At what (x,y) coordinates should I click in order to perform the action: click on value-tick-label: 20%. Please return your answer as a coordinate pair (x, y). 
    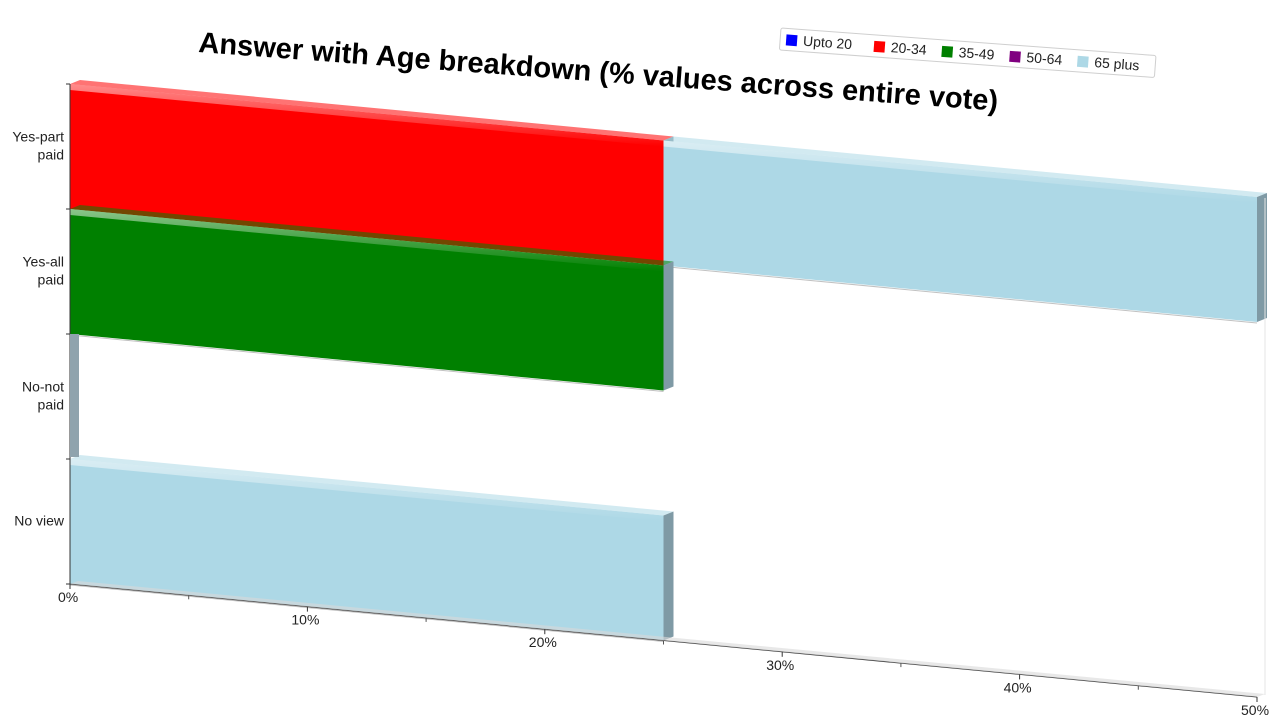
    Looking at the image, I should click on (543, 642).